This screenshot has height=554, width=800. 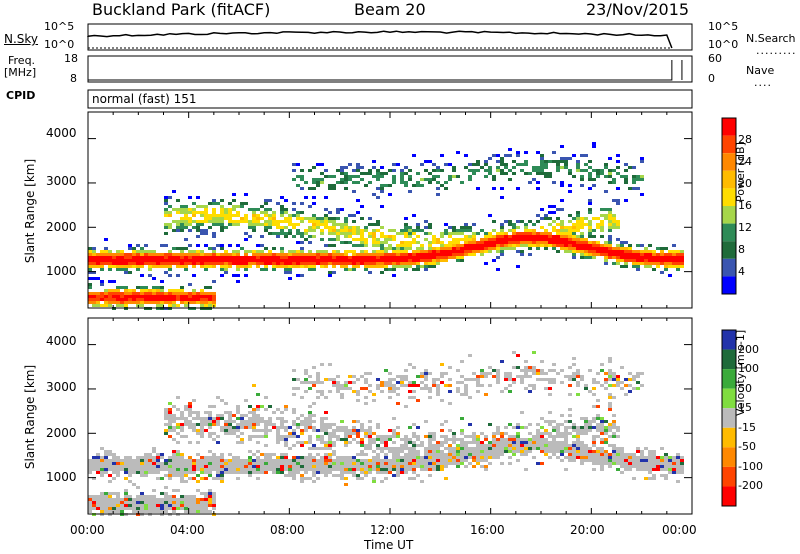 I want to click on vel-ytick-1000: 1000, so click(x=61, y=477).